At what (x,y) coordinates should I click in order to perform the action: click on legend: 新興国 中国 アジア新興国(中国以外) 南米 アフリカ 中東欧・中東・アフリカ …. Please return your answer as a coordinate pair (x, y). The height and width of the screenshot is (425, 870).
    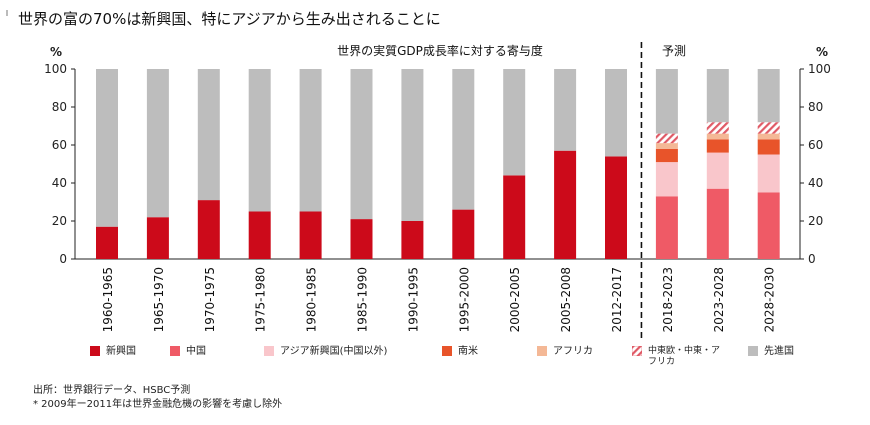
    Looking at the image, I should click on (435, 361).